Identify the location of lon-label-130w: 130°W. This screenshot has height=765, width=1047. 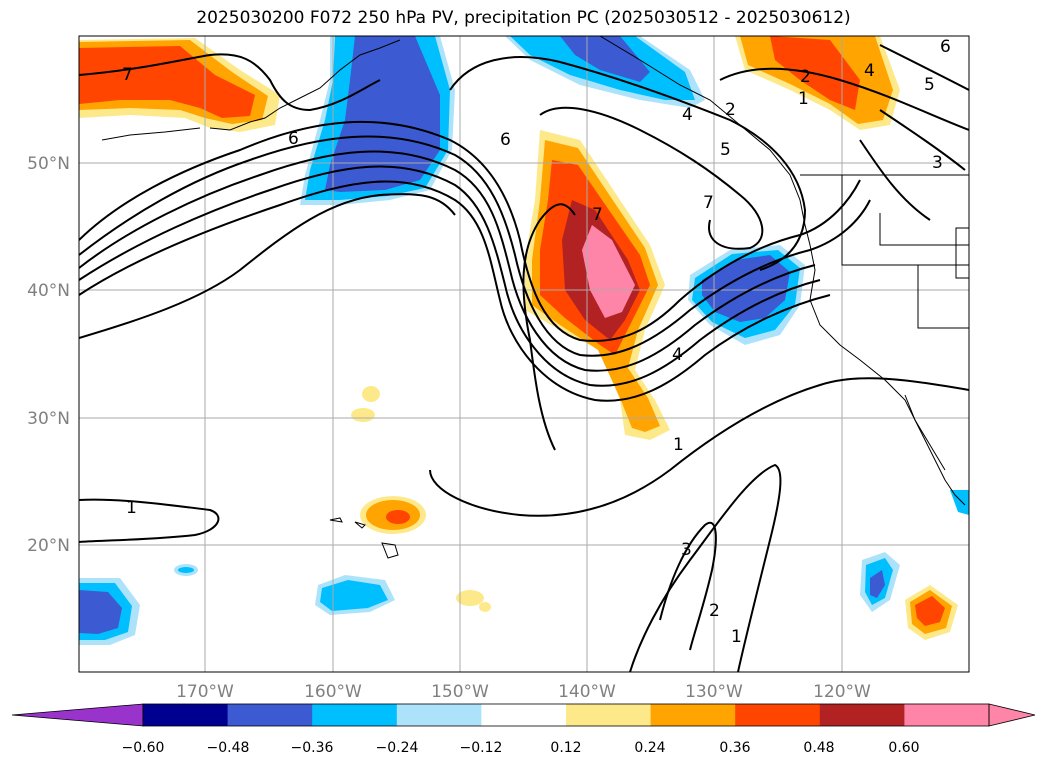
(714, 692).